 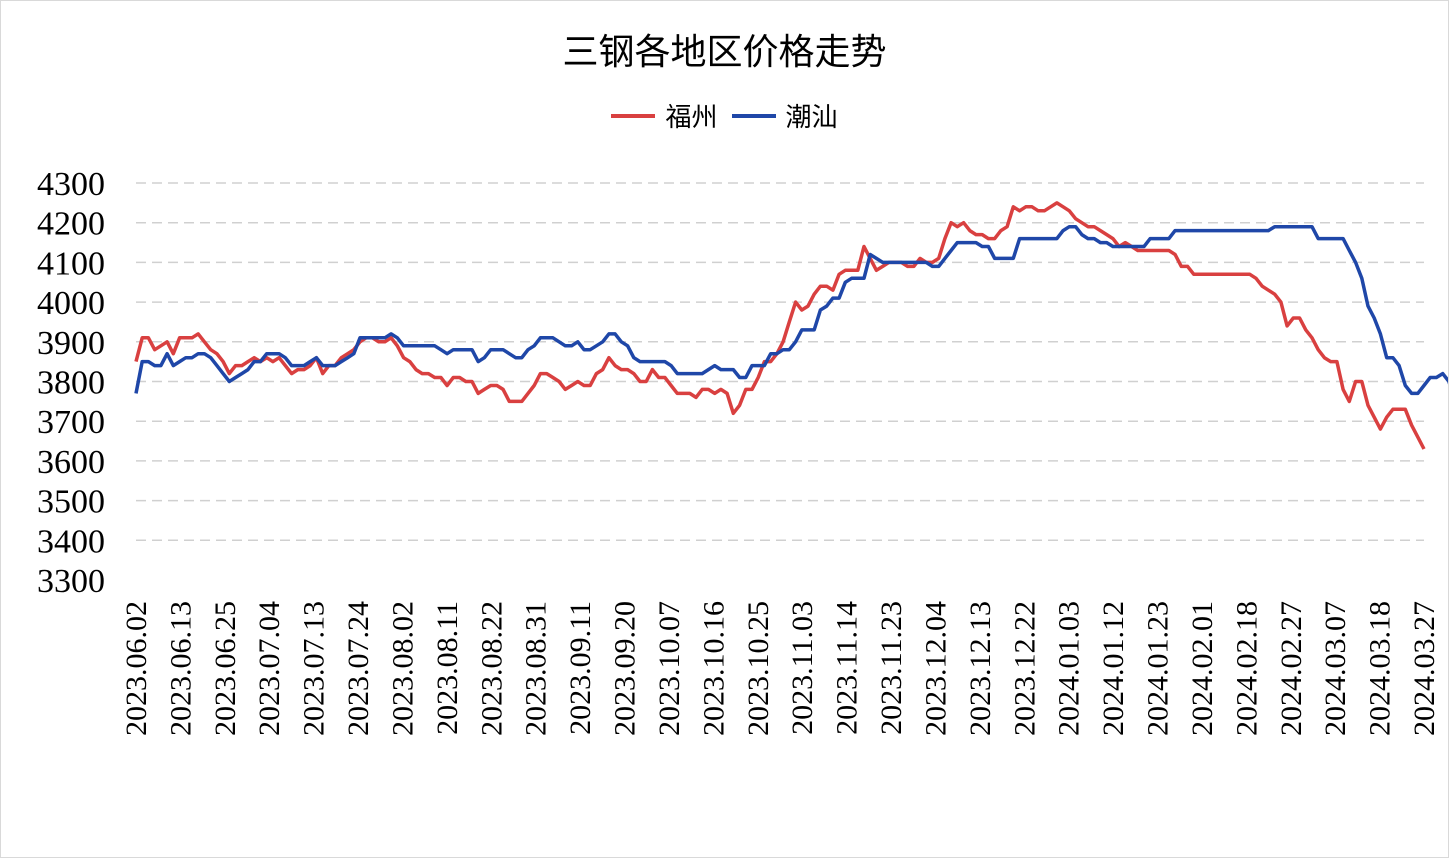 What do you see at coordinates (625, 668) in the screenshot?
I see `x-tick-label: 2023.09.20` at bounding box center [625, 668].